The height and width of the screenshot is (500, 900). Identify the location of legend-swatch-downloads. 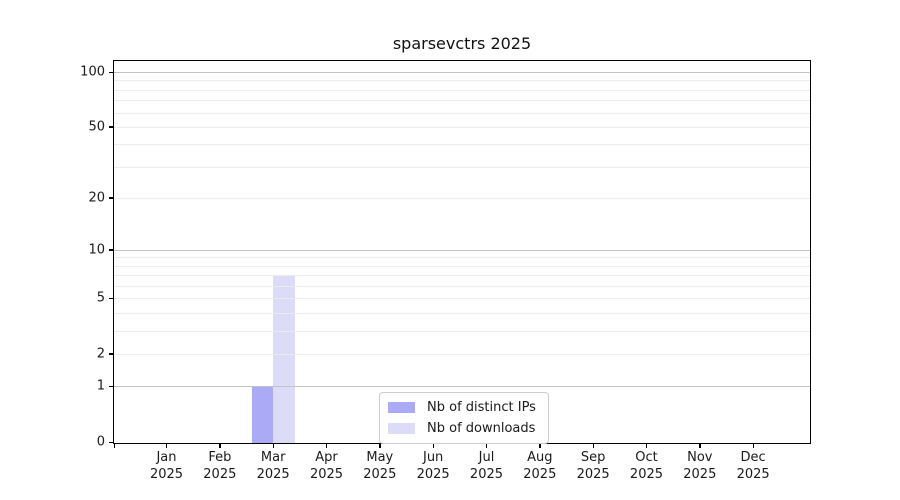
(401, 428).